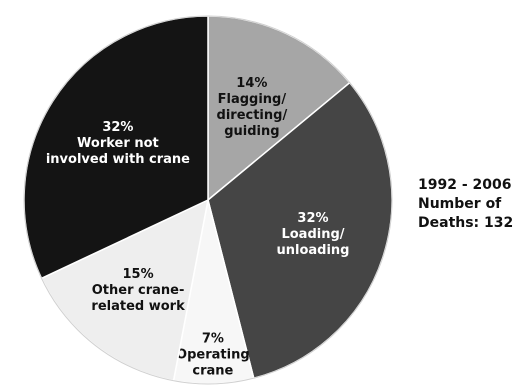  What do you see at coordinates (251, 83) in the screenshot?
I see `slice-percent-label: 14%` at bounding box center [251, 83].